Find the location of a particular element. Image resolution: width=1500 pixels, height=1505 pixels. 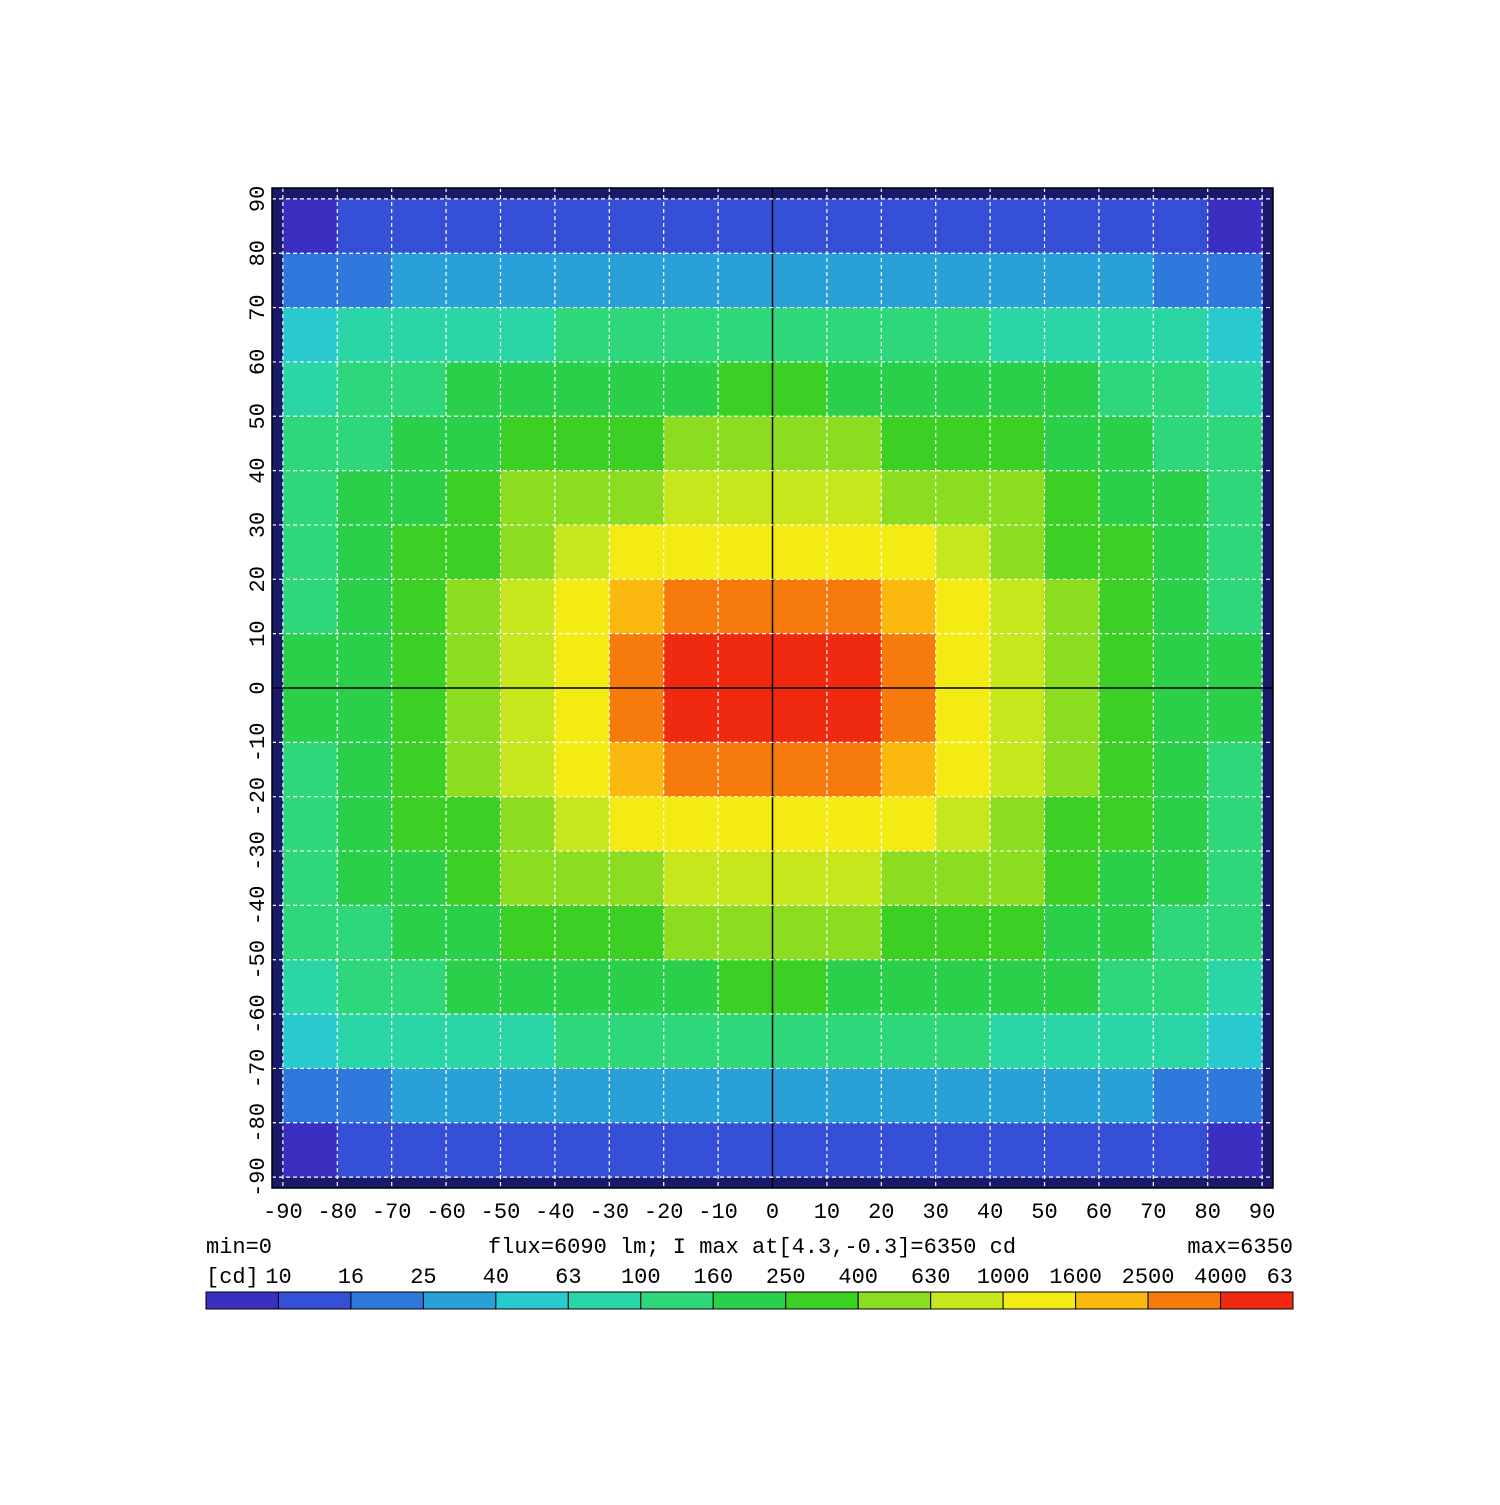

colorbar-label: 40 is located at coordinates (496, 1277).